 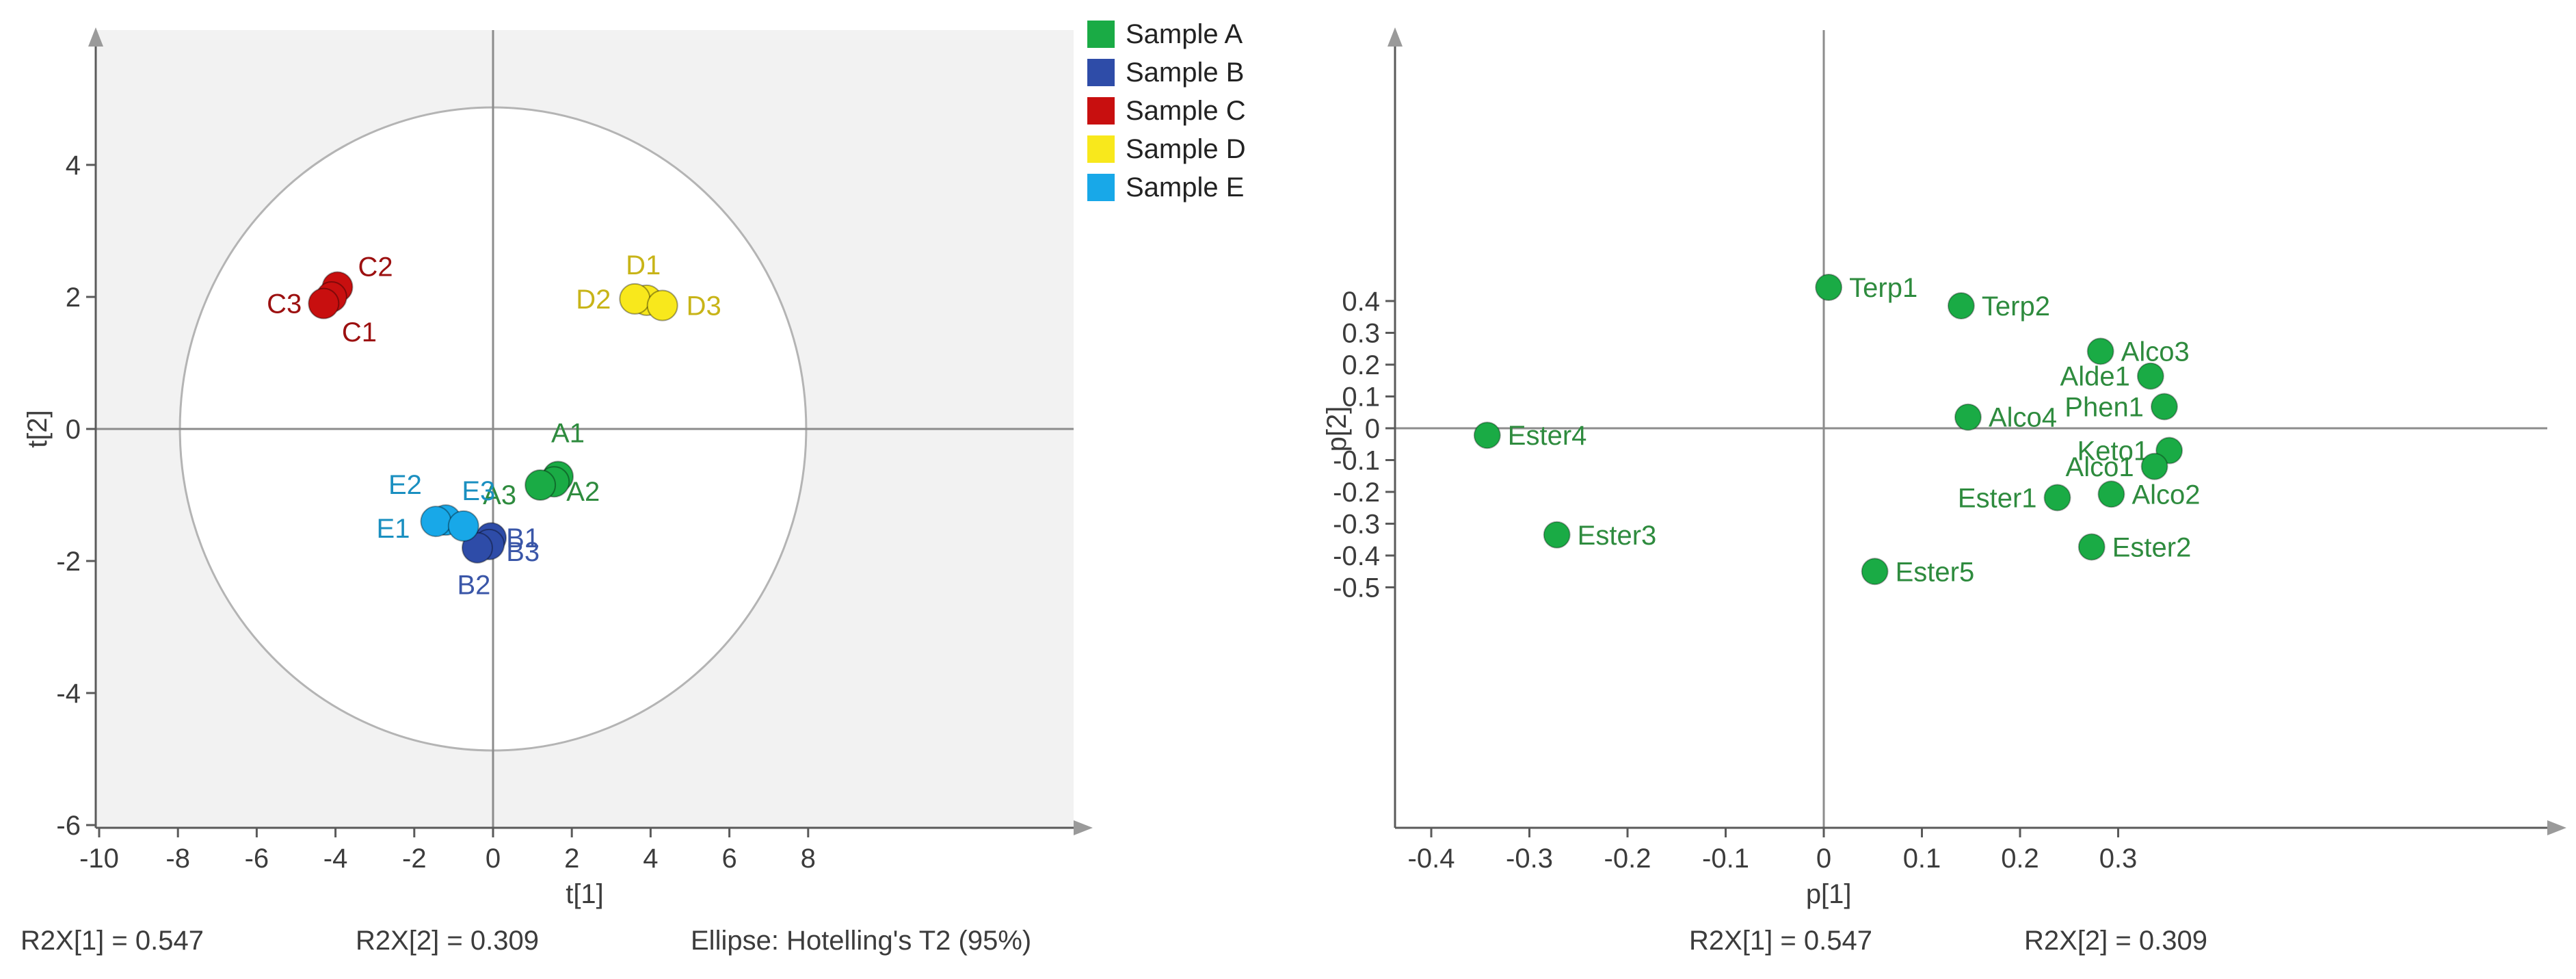 I want to click on score-point-d2, so click(x=635, y=299).